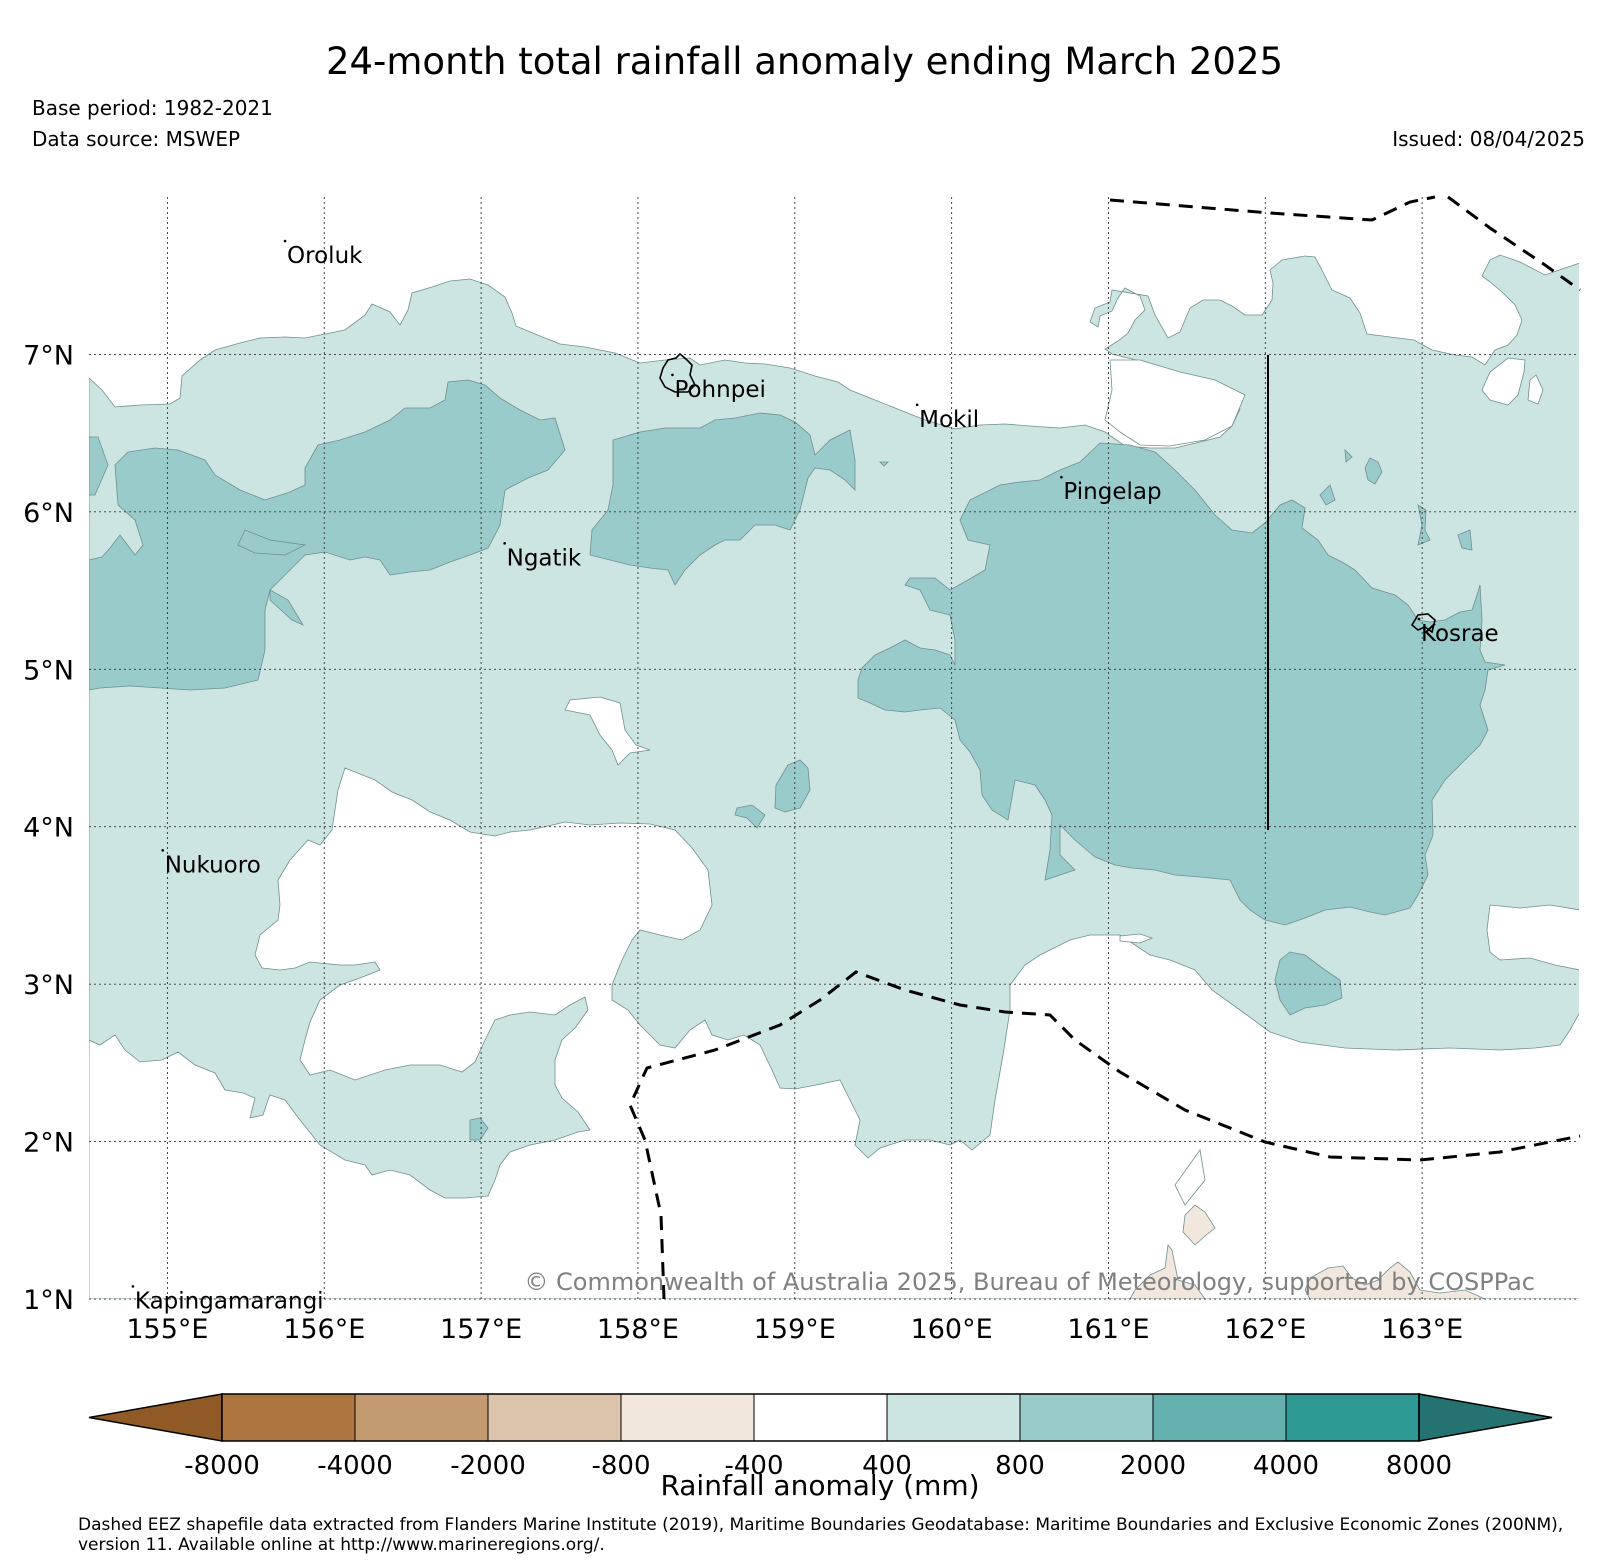 The width and height of the screenshot is (1609, 1563). I want to click on lon-tick-label: 159°E, so click(795, 1329).